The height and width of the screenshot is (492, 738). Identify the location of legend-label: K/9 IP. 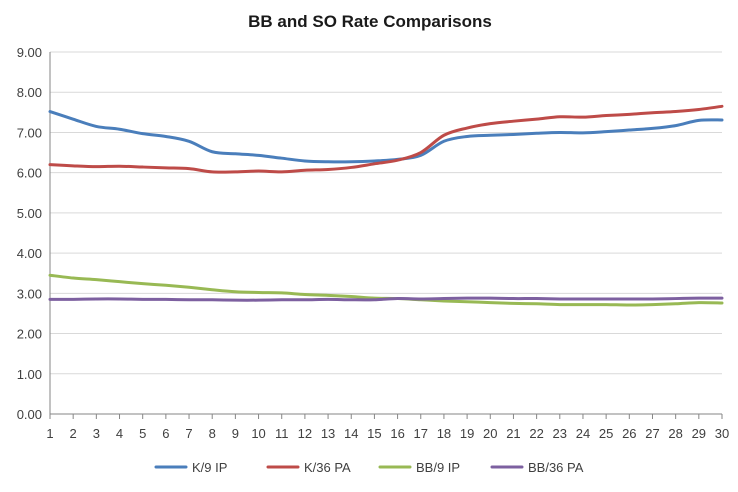
(209, 467).